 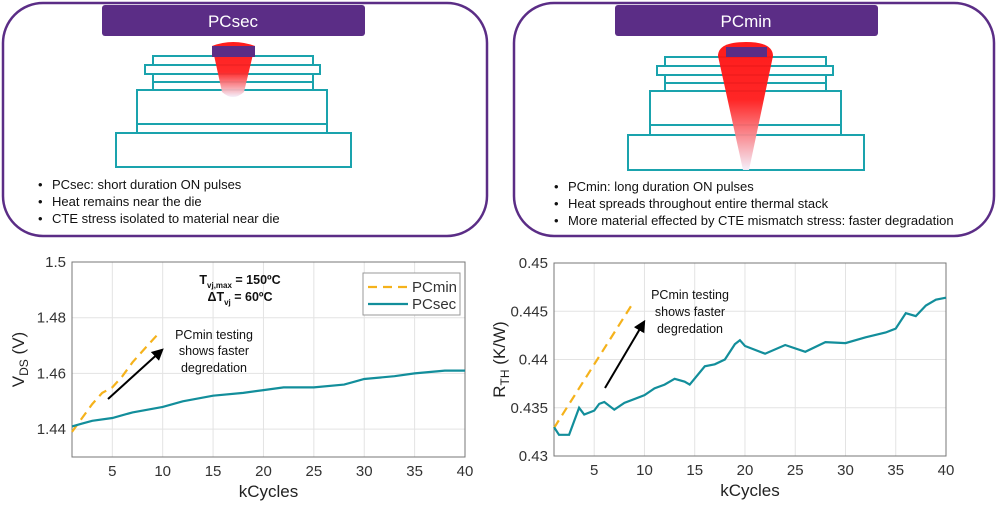 I want to click on label-sub: TH, so click(x=505, y=377).